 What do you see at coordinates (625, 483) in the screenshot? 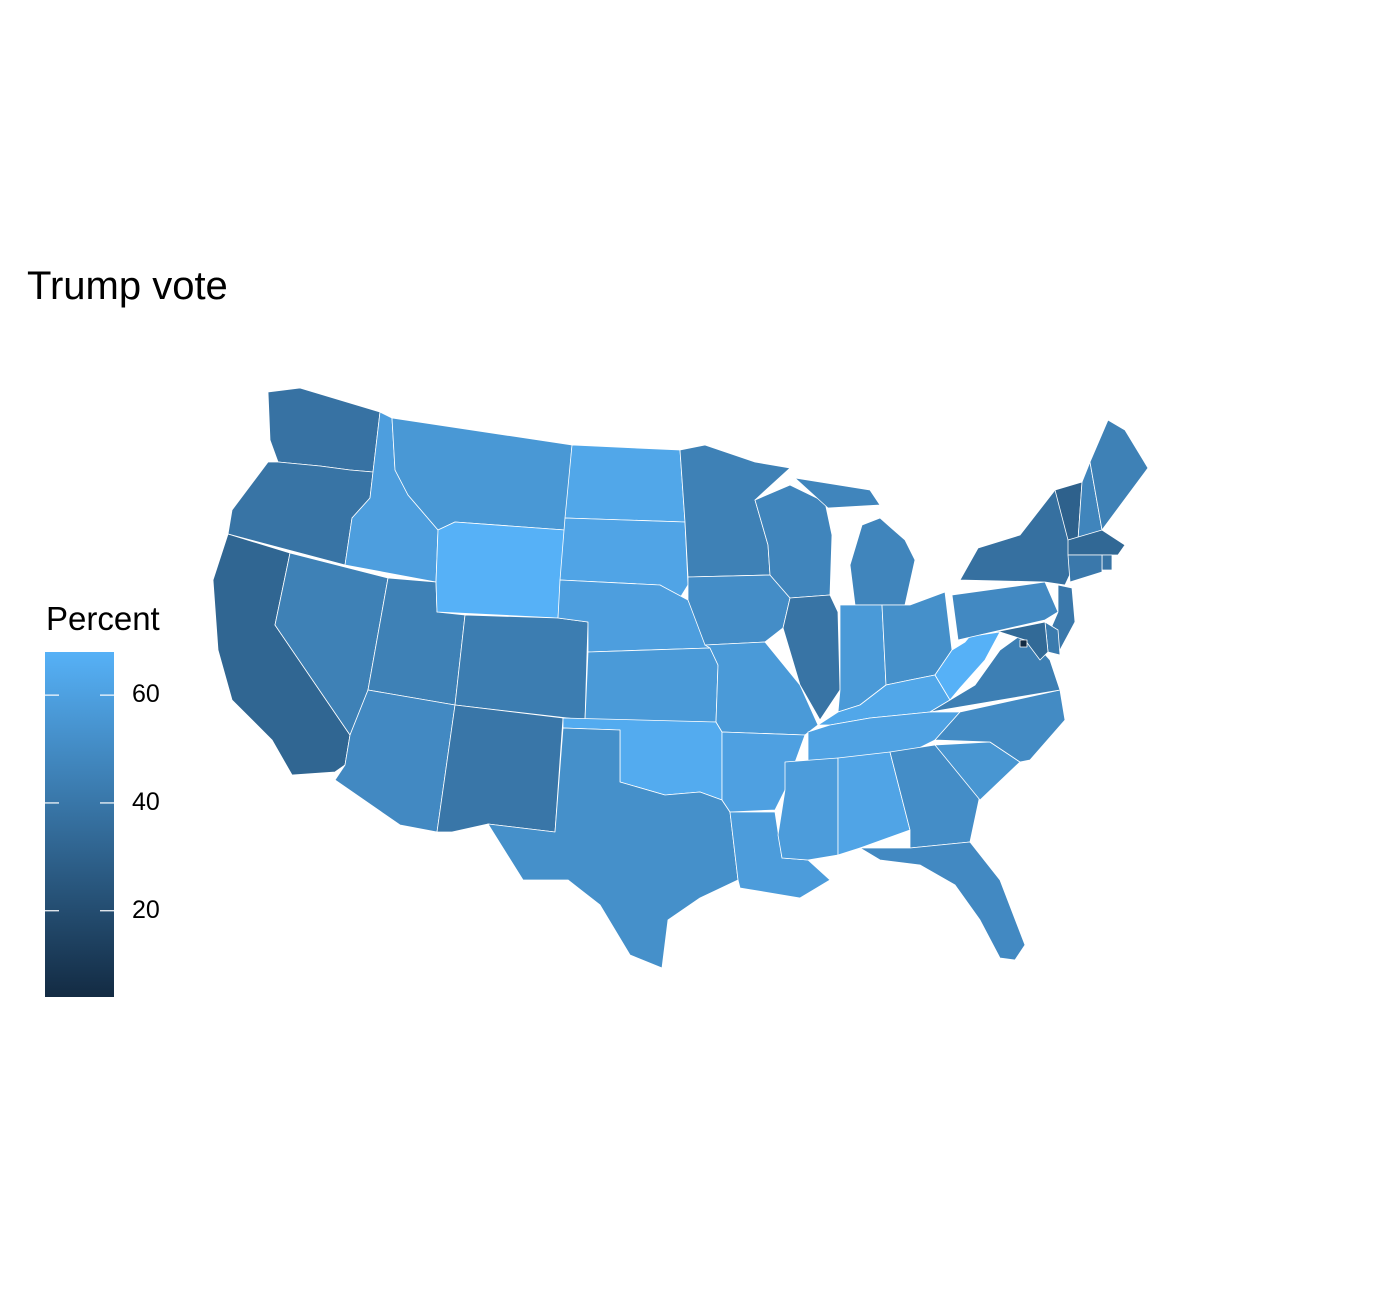
I see `state-north-dakota: North Dakota` at bounding box center [625, 483].